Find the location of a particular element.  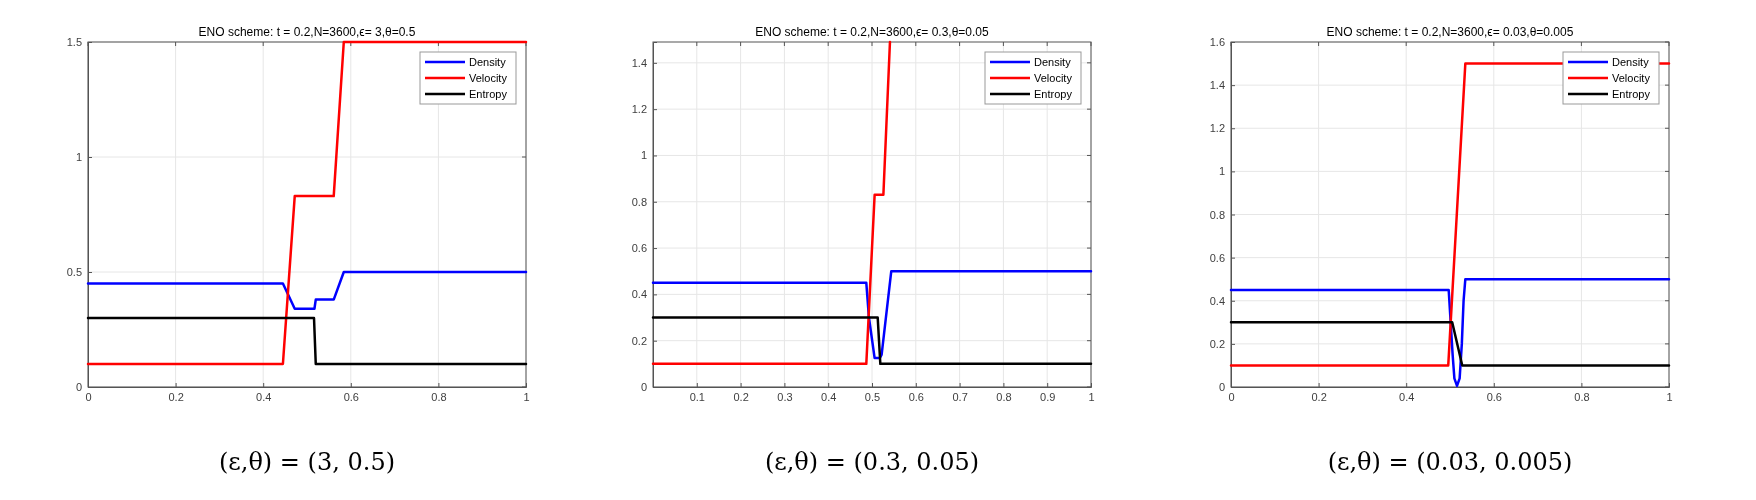

text: (ε,θ) = (0.3, 0.05) is located at coordinates (872, 462).